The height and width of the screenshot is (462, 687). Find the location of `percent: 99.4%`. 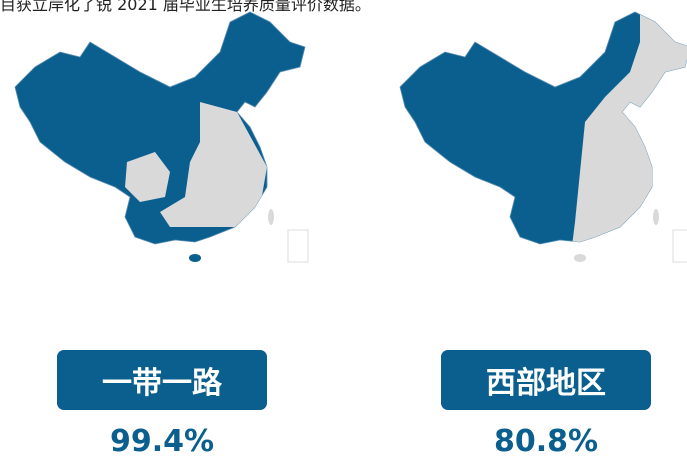

percent: 99.4% is located at coordinates (162, 441).